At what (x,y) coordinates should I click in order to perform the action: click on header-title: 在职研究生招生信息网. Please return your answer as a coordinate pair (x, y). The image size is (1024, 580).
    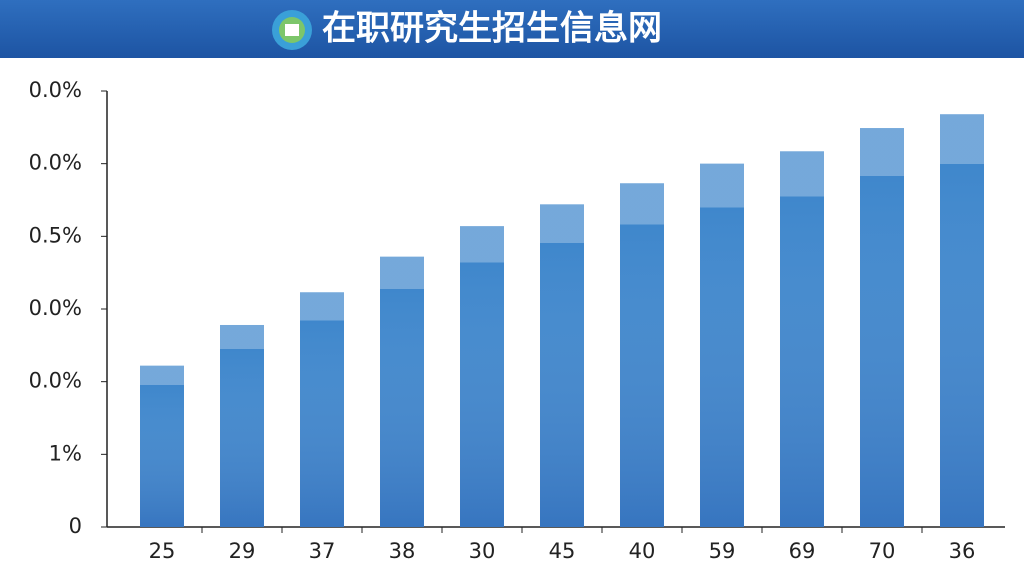
    Looking at the image, I should click on (492, 29).